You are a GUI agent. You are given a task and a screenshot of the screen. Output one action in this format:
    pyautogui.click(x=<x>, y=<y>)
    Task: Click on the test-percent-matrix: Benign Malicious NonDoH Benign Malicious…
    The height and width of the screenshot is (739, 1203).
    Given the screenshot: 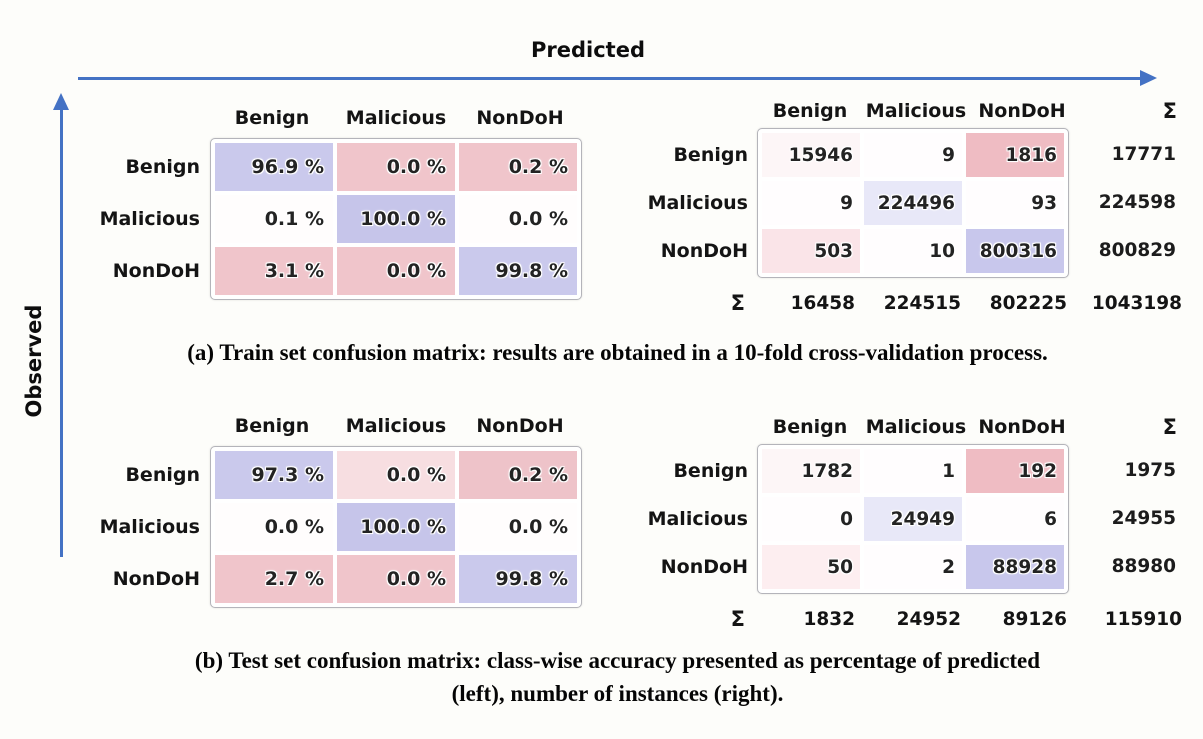 What is the action you would take?
    pyautogui.click(x=333, y=507)
    